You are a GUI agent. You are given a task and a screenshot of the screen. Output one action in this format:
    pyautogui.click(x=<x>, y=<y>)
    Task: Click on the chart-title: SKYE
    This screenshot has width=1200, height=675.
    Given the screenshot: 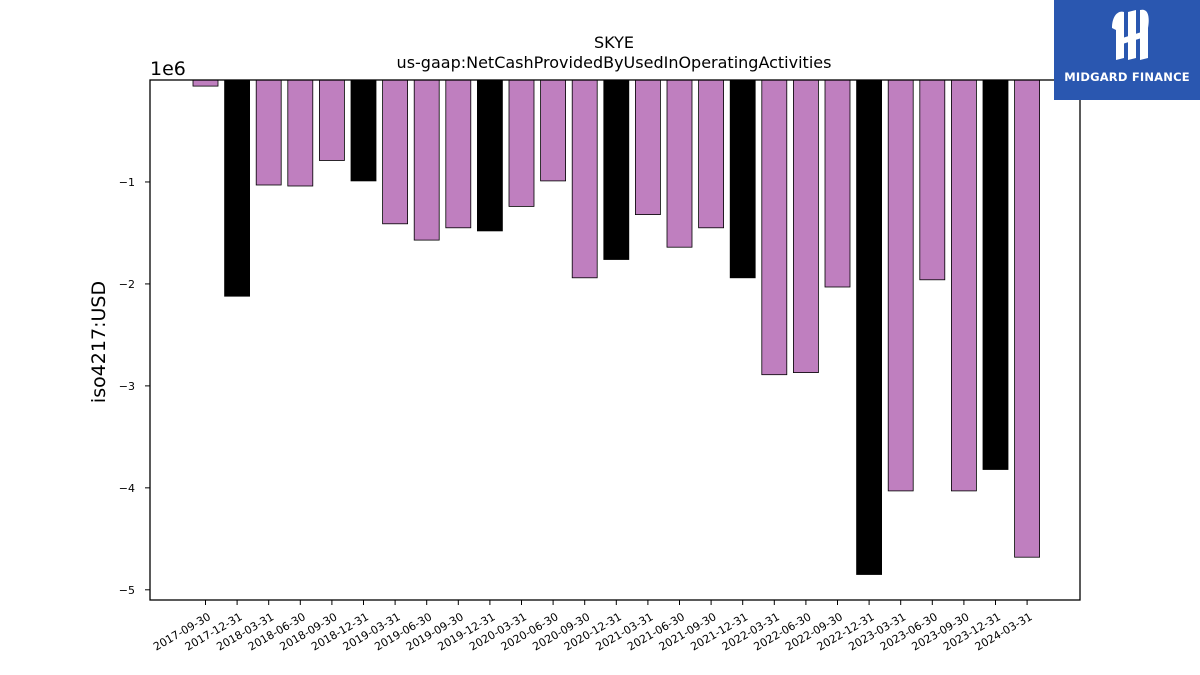 What is the action you would take?
    pyautogui.click(x=614, y=42)
    